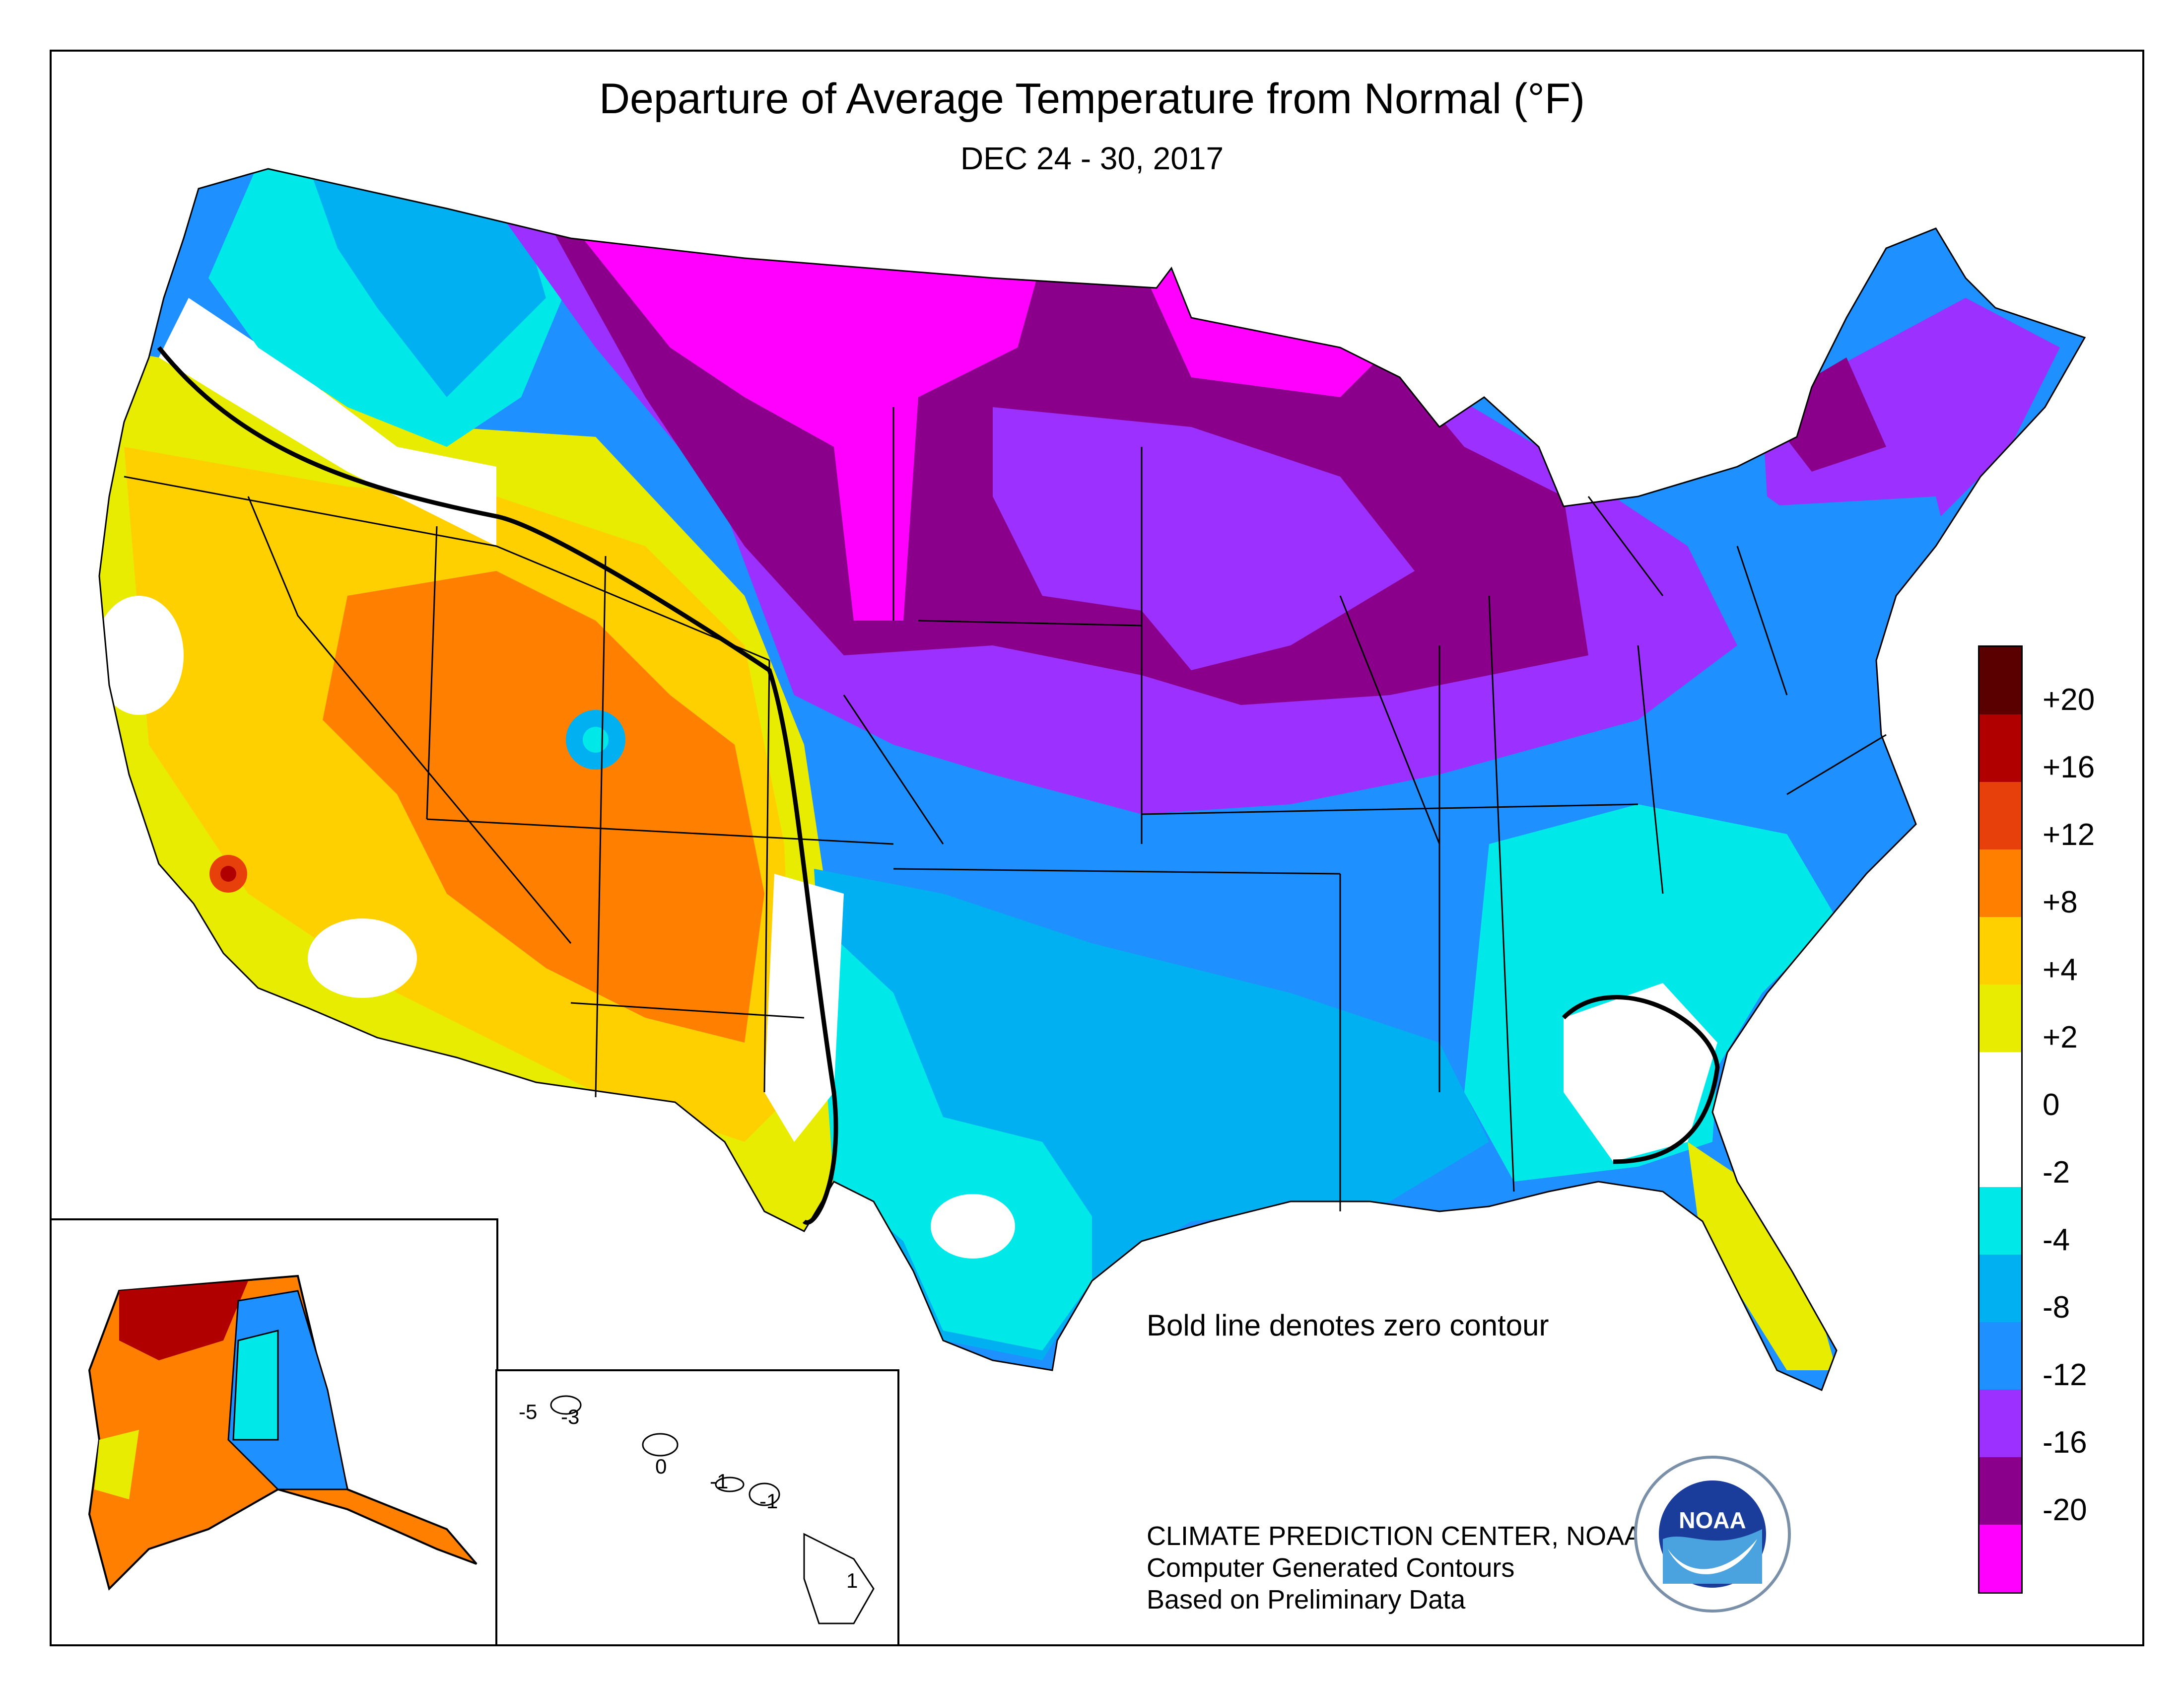 This screenshot has height=1688, width=2184. I want to click on hawaii-label: 1, so click(852, 1580).